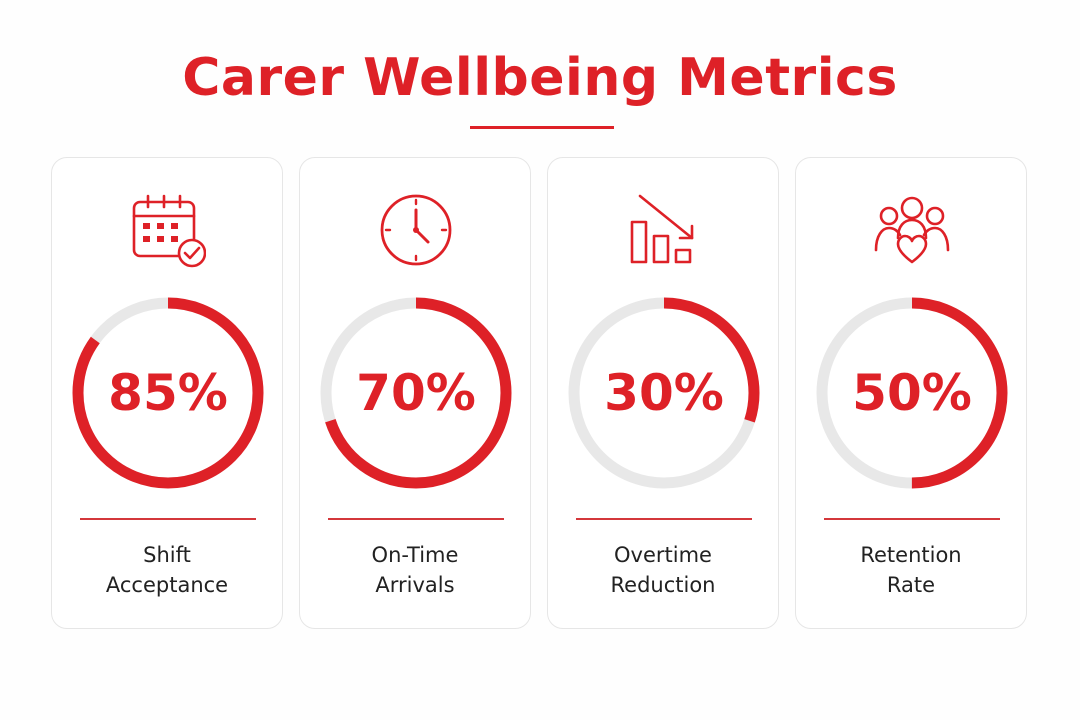  I want to click on metric-label-line2: Arrivals, so click(415, 585).